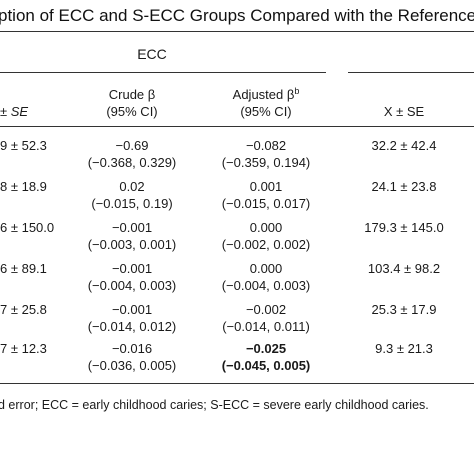 The width and height of the screenshot is (474, 474). I want to click on table-row-mean: 7 ± 25.8, so click(23, 309).